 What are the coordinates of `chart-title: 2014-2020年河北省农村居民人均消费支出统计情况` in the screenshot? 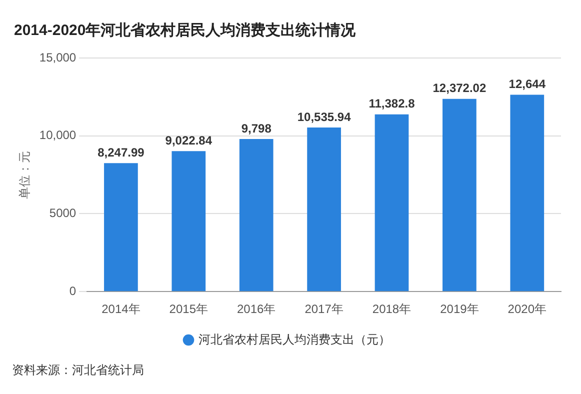 It's located at (185, 31).